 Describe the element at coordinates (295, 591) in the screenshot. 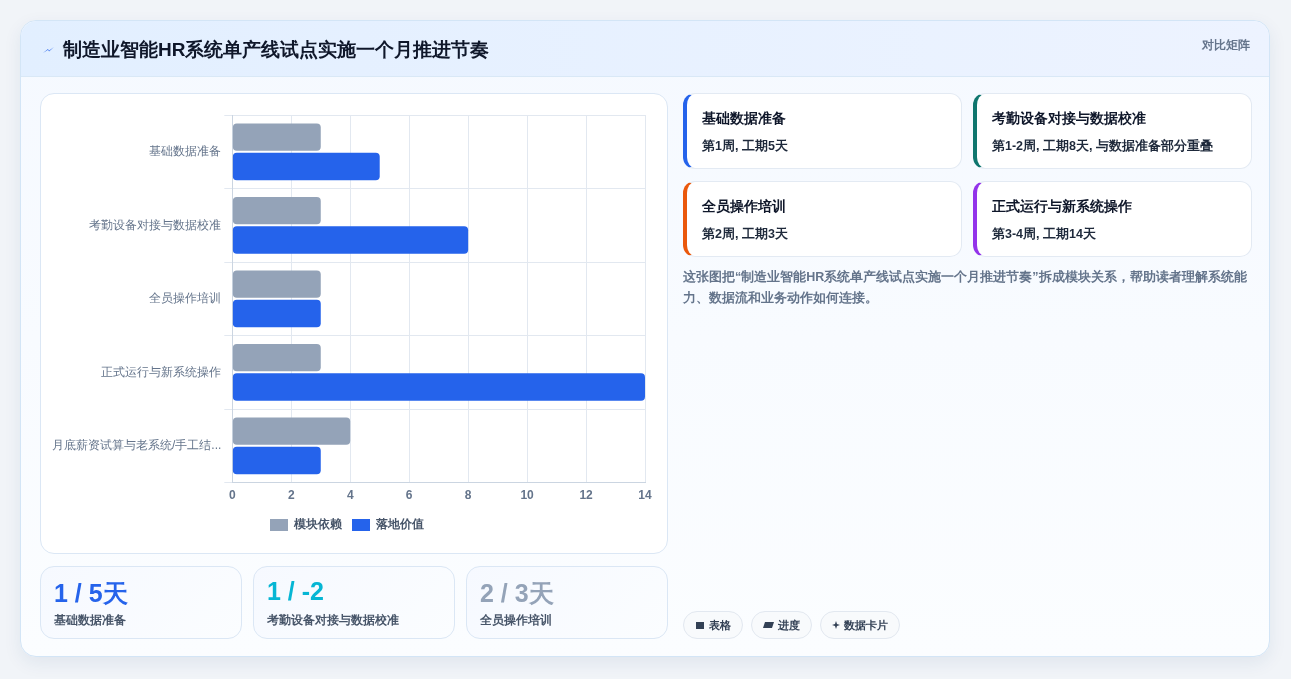

I see `text: 1 / -2` at that location.